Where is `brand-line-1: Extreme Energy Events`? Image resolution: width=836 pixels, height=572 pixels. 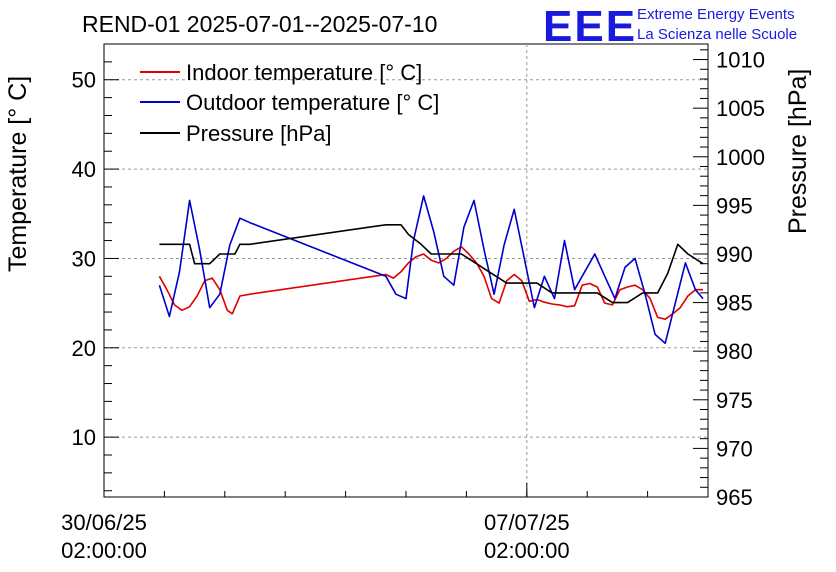 brand-line-1: Extreme Energy Events is located at coordinates (716, 14).